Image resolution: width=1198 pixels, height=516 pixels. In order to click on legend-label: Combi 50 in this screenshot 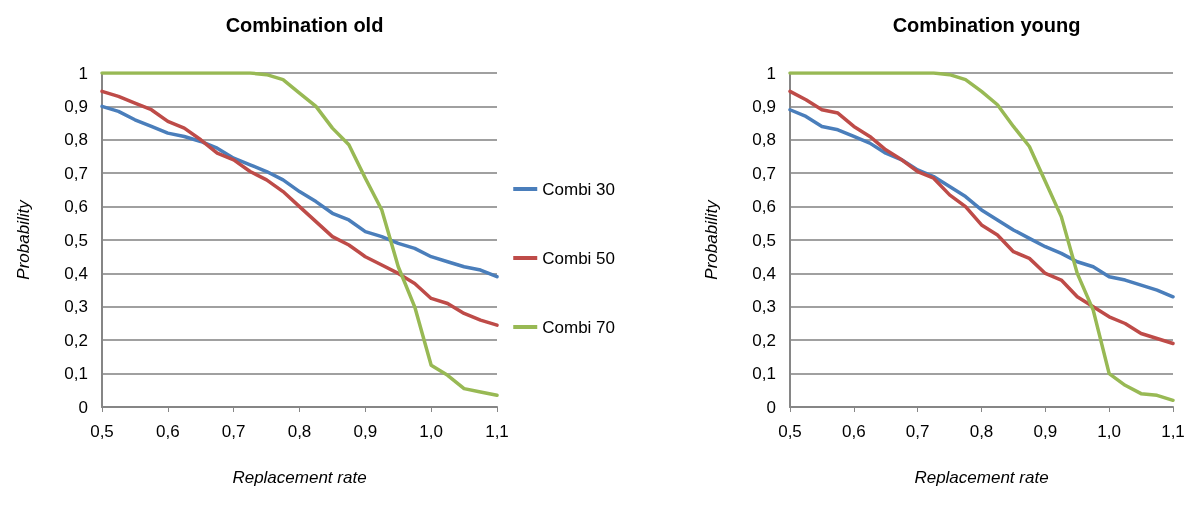, I will do `click(579, 258)`.